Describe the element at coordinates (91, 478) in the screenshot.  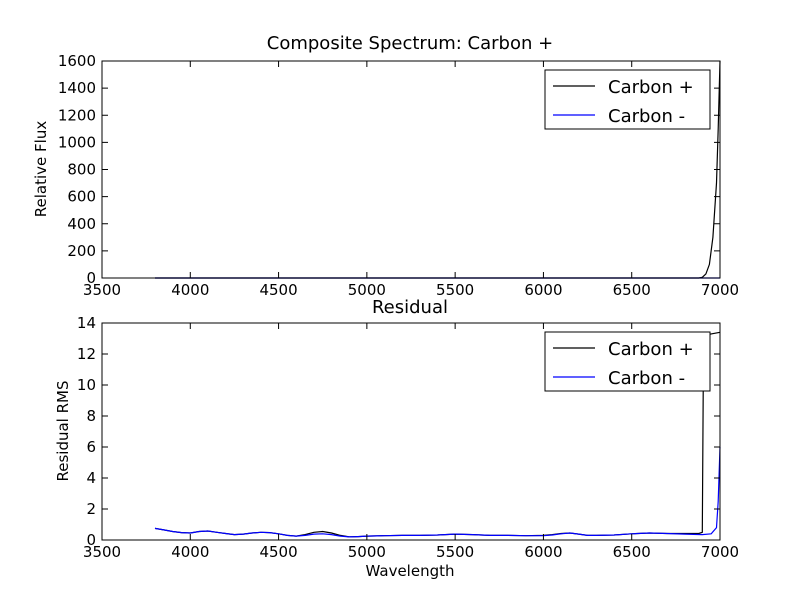
I see `residual-y-tick-label-2: 4` at that location.